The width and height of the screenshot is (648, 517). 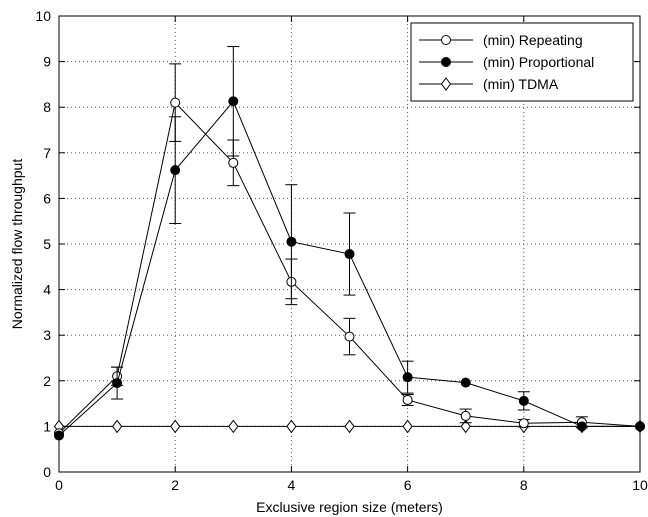 What do you see at coordinates (47, 472) in the screenshot?
I see `y-tick-label: 0` at bounding box center [47, 472].